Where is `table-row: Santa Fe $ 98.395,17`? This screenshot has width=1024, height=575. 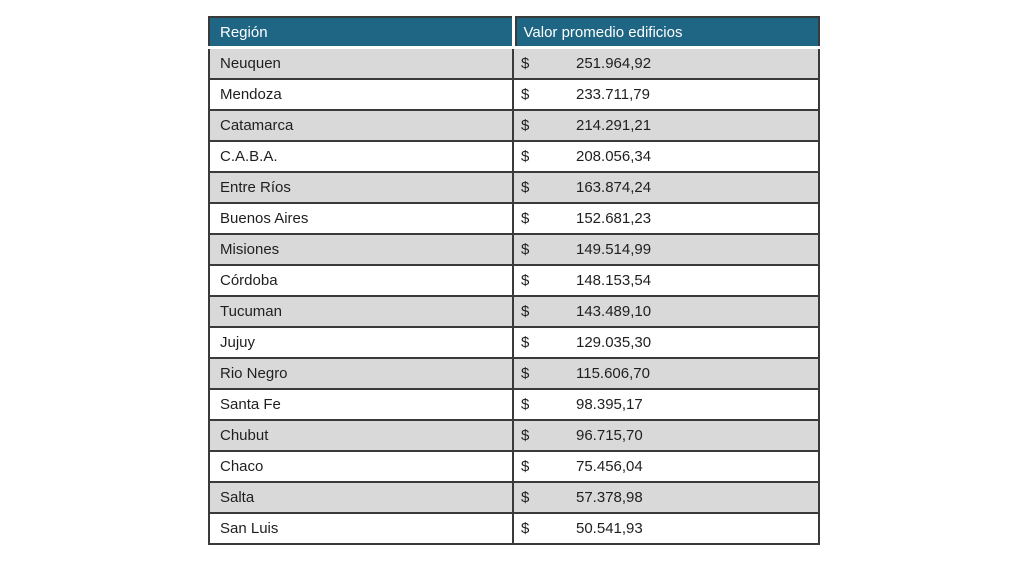
table-row: Santa Fe $ 98.395,17 is located at coordinates (514, 404).